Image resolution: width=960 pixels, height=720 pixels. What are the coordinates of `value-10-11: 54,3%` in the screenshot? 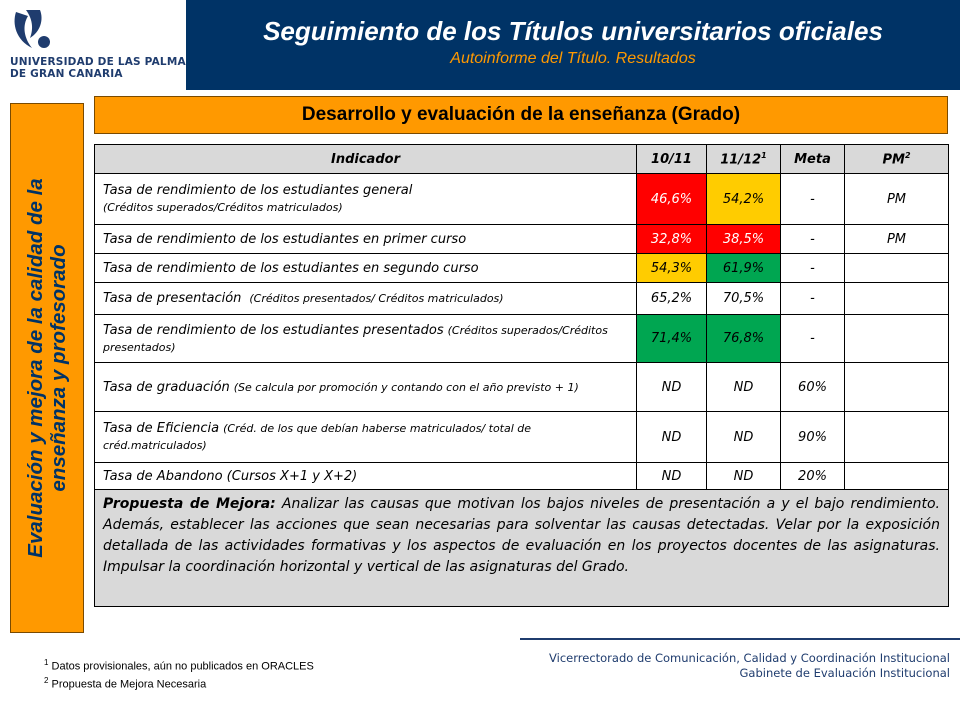 It's located at (671, 268).